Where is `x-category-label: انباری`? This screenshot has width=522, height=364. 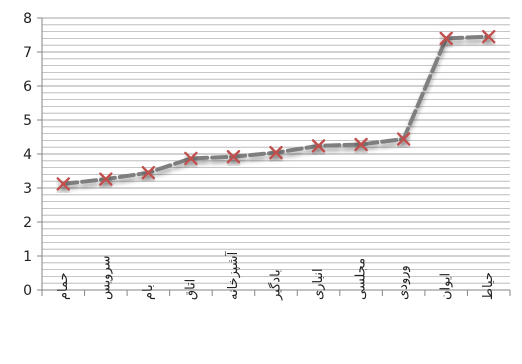 x-category-label: انباری is located at coordinates (318, 284).